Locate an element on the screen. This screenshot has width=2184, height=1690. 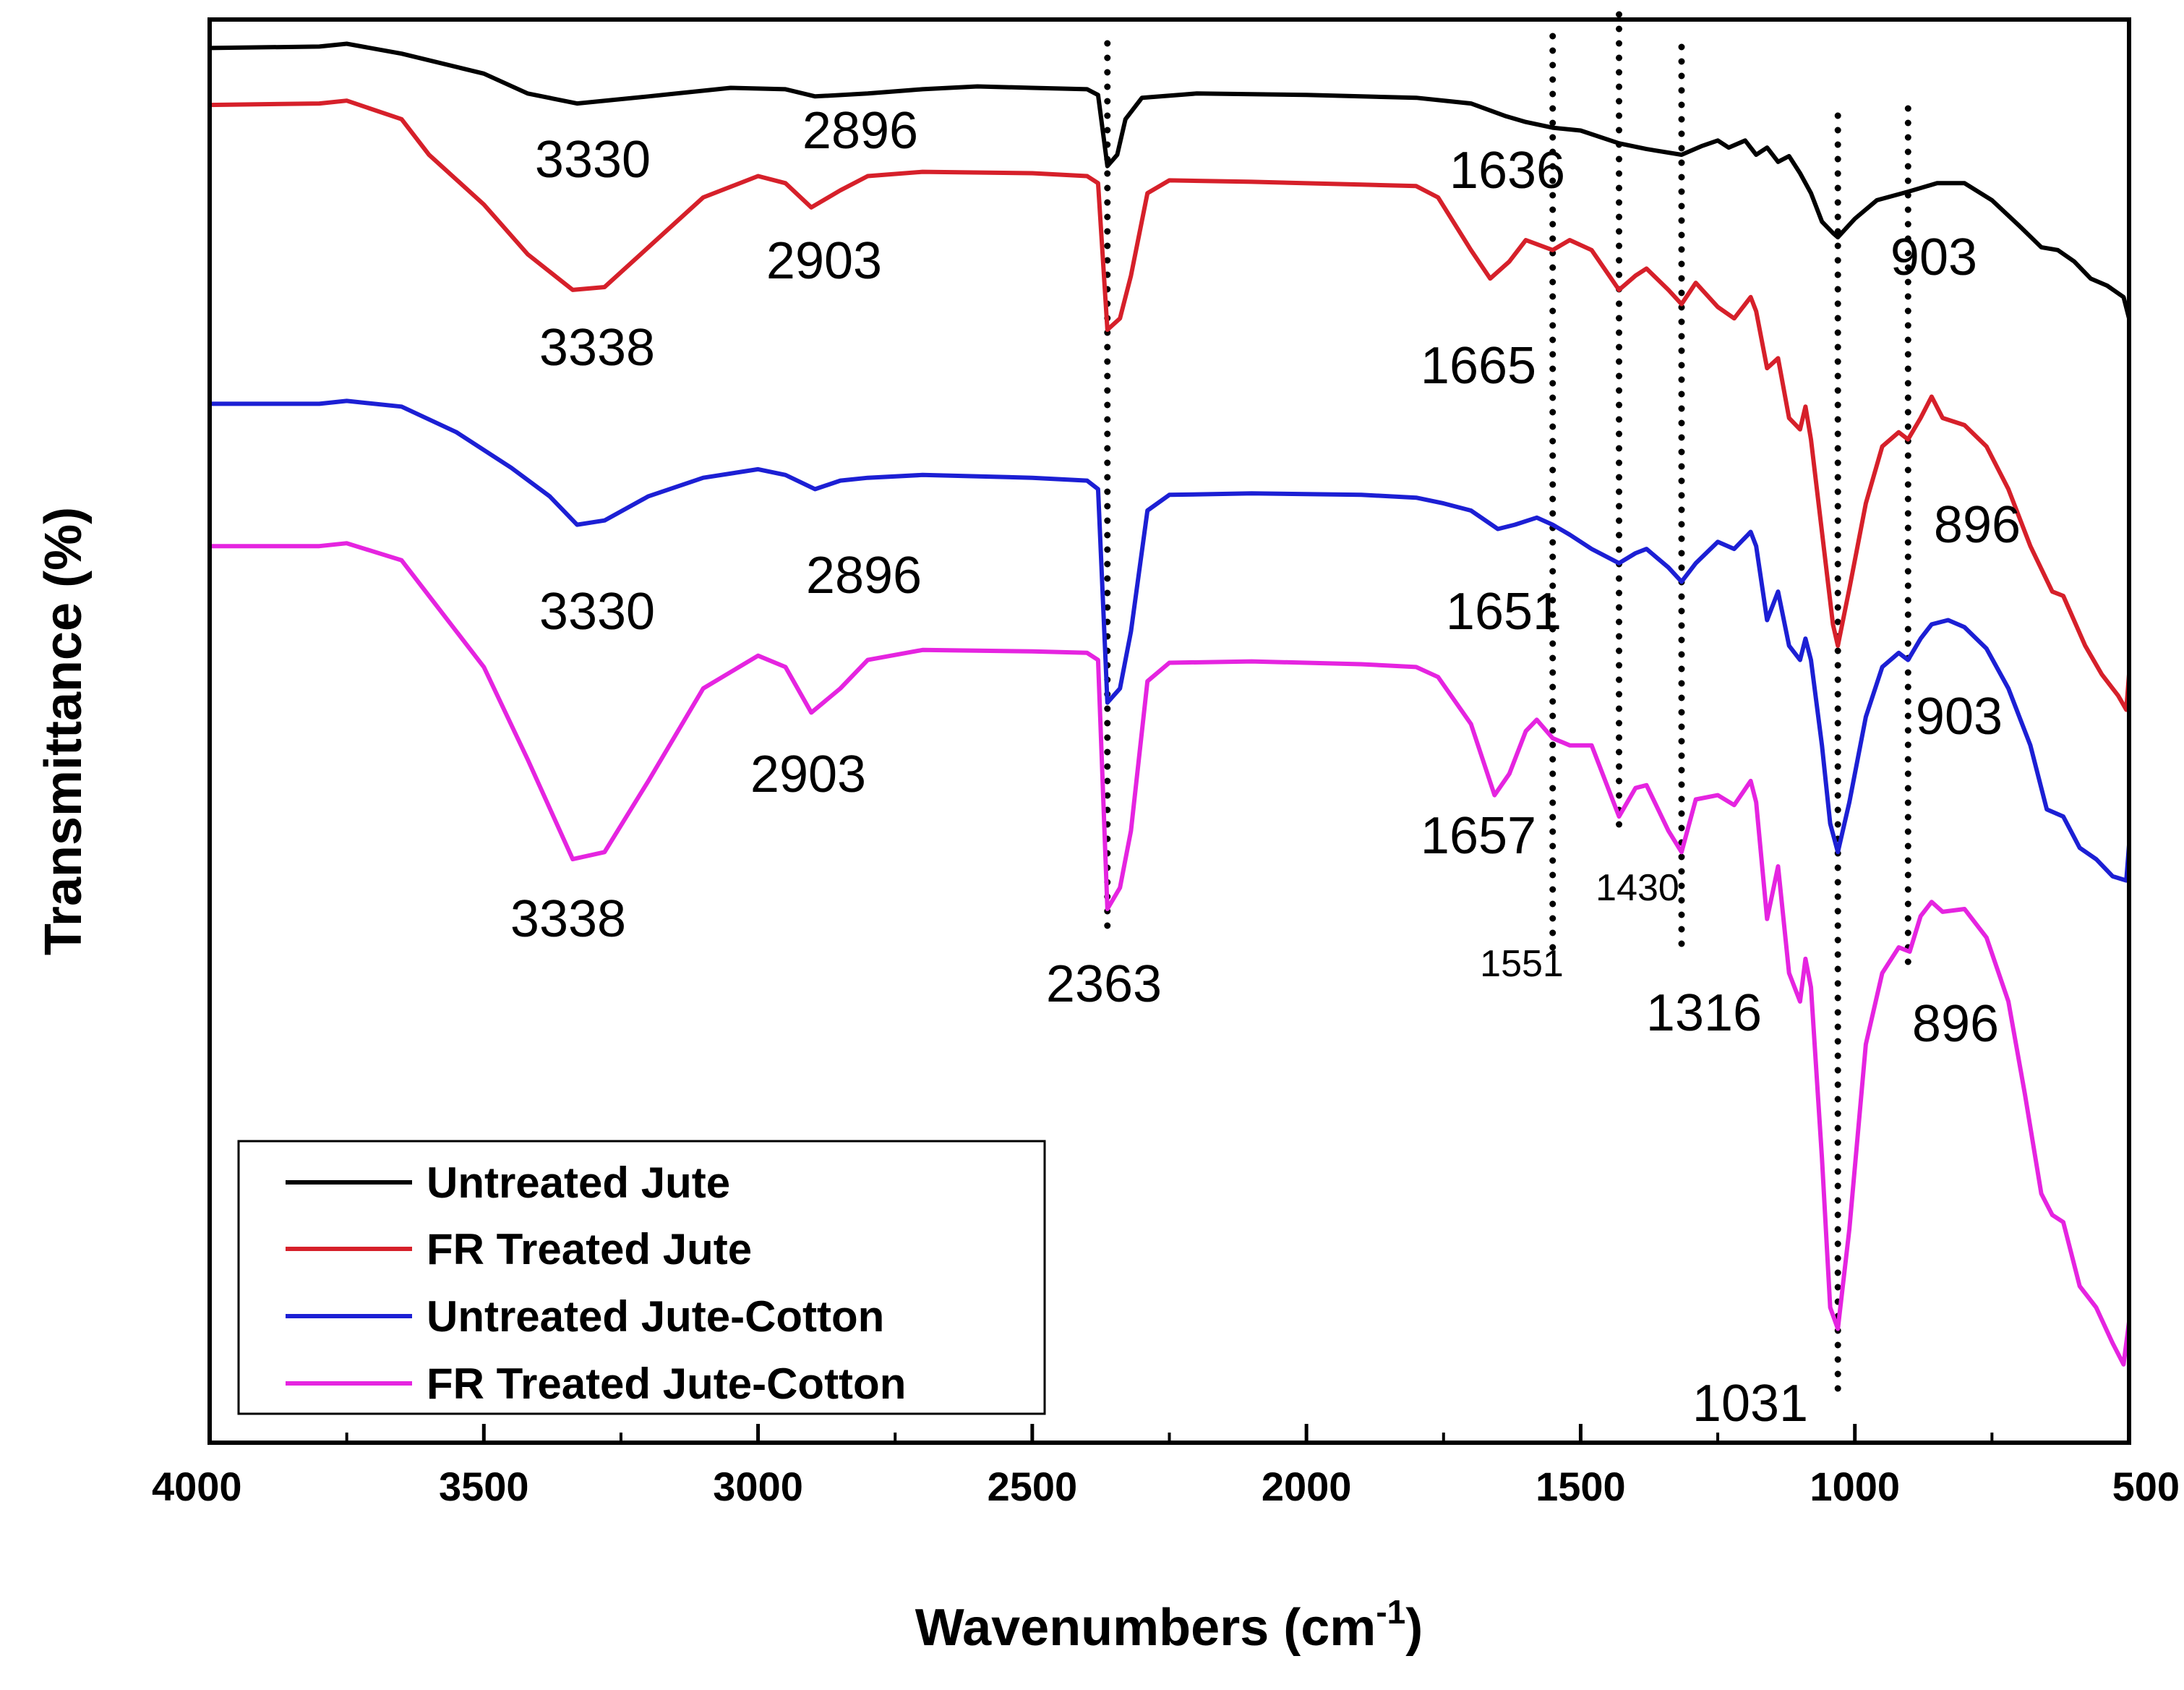
legend-box is located at coordinates (641, 1277).